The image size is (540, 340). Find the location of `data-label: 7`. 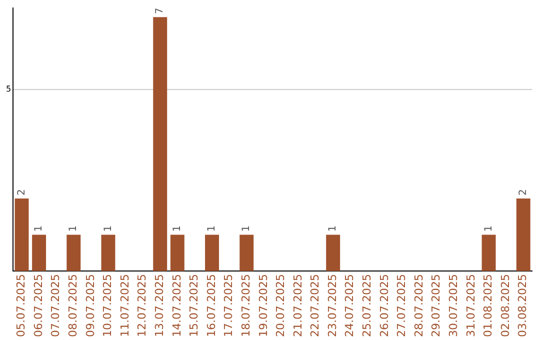

data-label: 7 is located at coordinates (160, 11).